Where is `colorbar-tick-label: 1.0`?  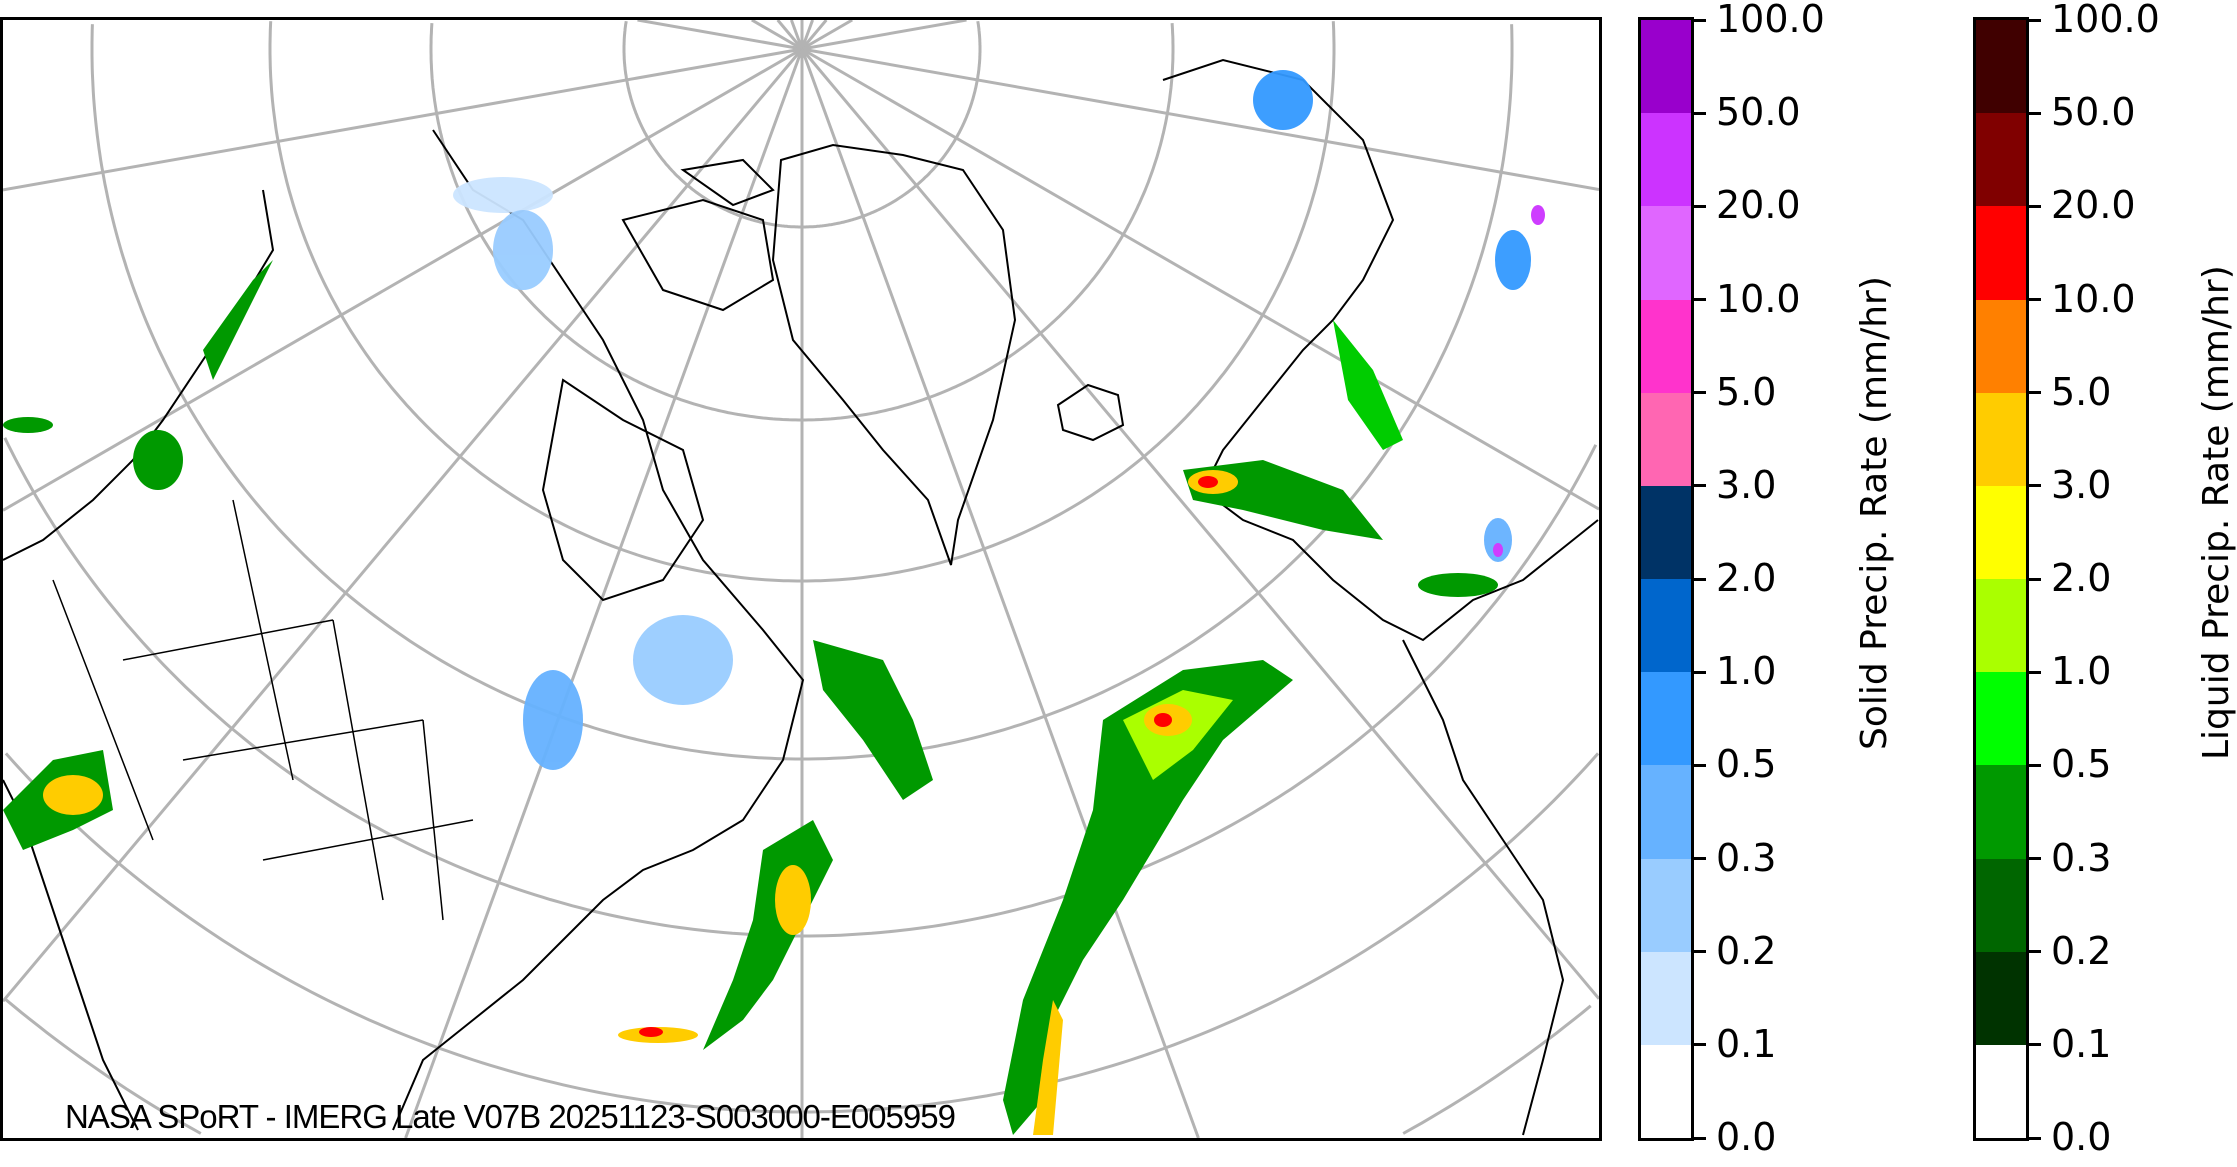
colorbar-tick-label: 1.0 is located at coordinates (2081, 671).